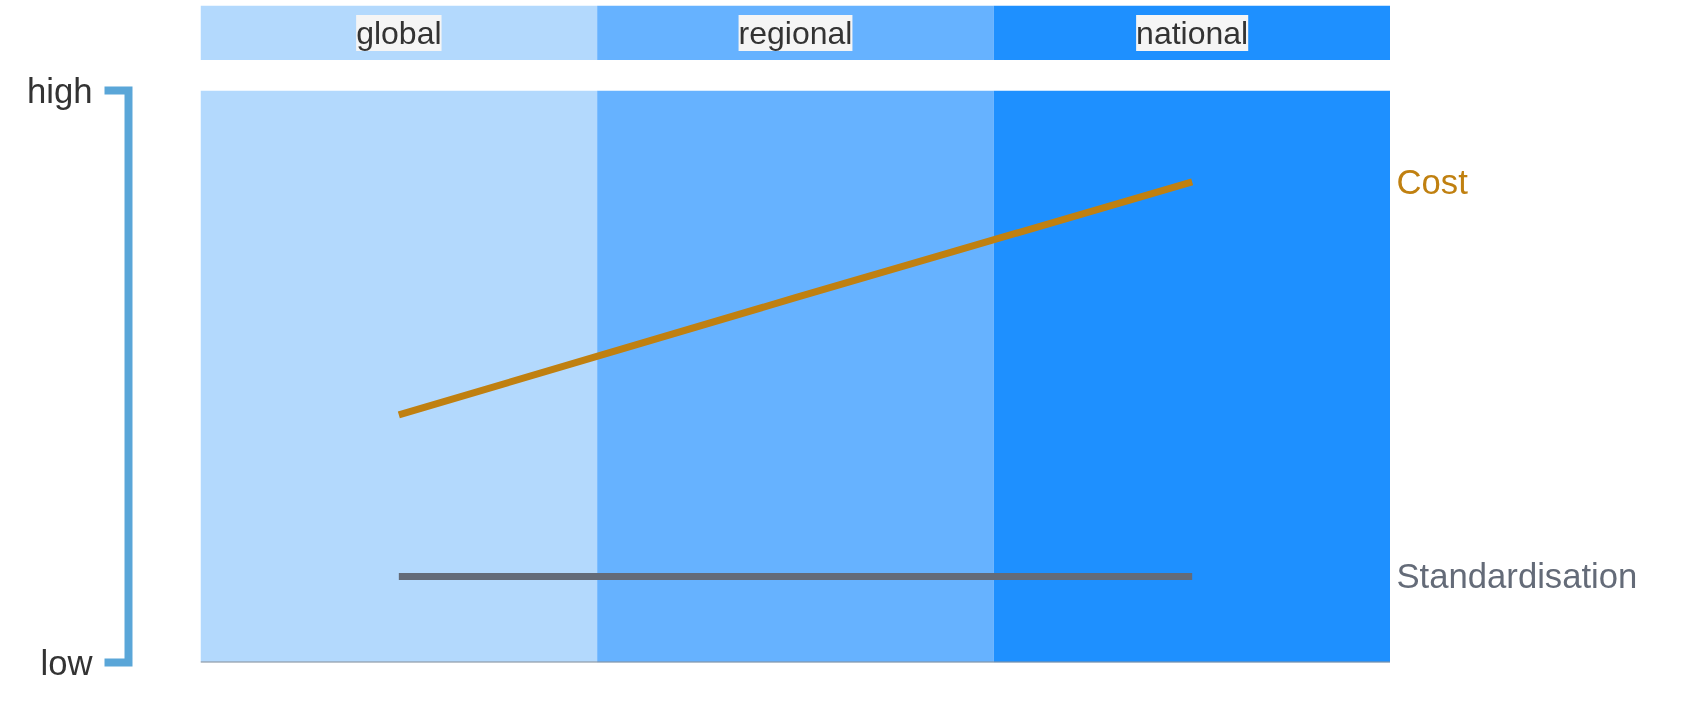  Describe the element at coordinates (1517, 576) in the screenshot. I see `text: Standardisation` at that location.